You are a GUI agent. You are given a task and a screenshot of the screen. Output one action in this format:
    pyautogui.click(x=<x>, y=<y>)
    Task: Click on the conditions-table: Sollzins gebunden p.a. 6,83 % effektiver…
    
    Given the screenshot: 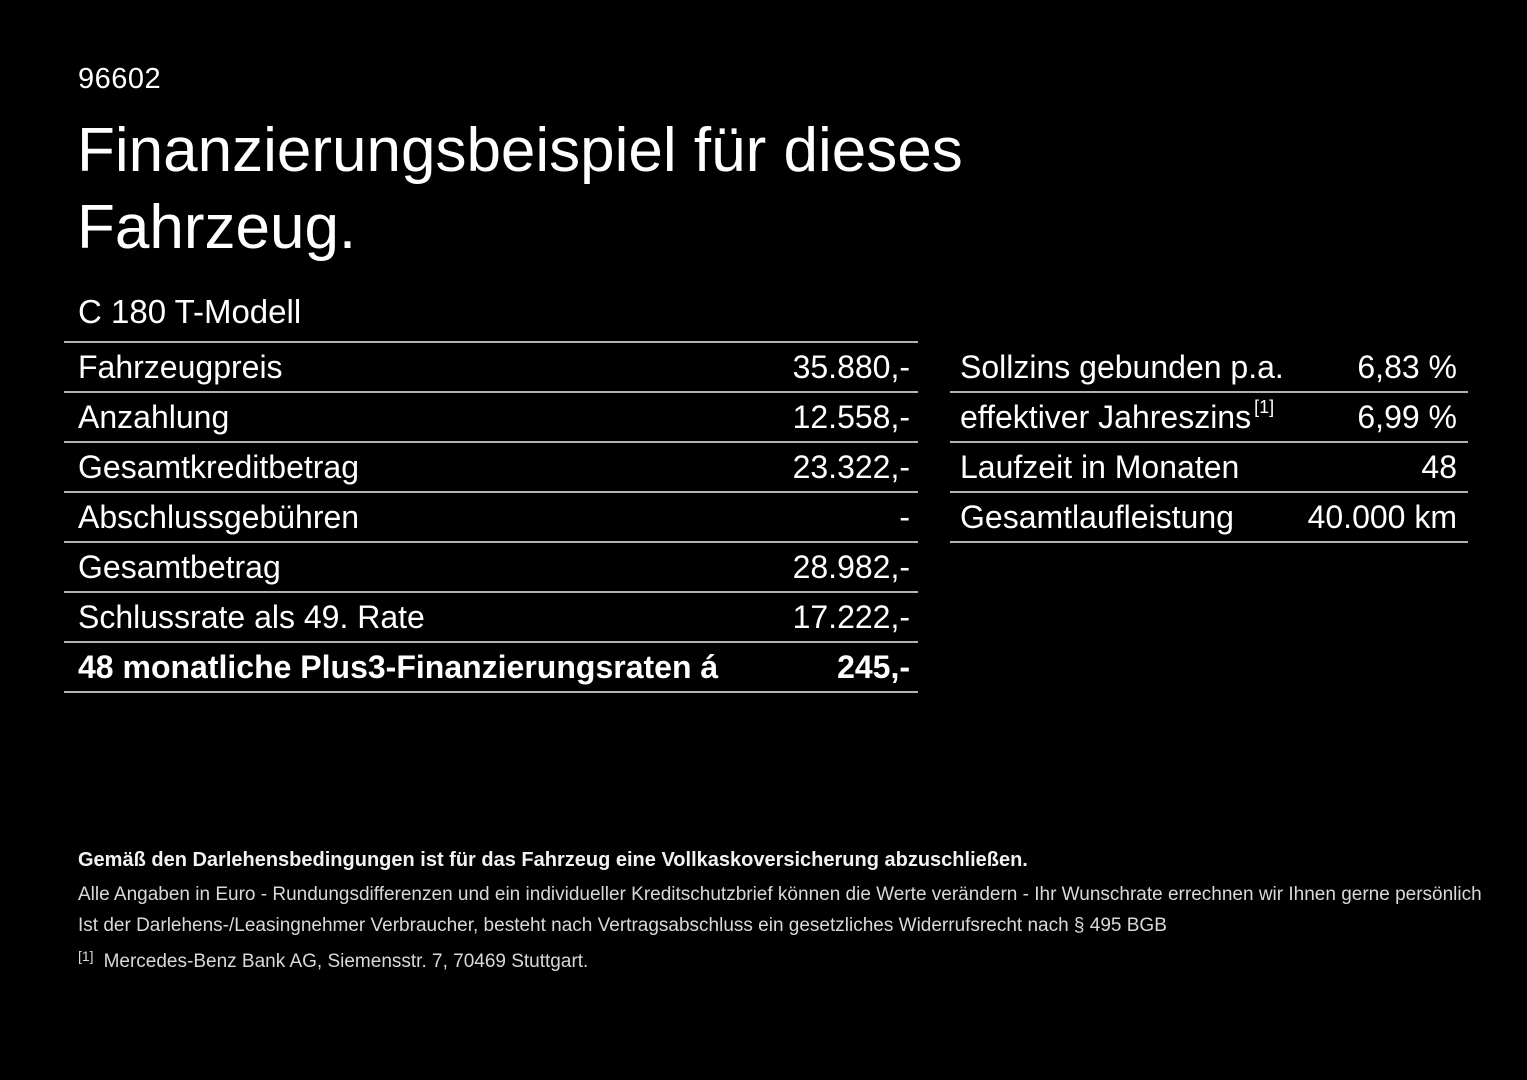 What is the action you would take?
    pyautogui.click(x=1209, y=443)
    